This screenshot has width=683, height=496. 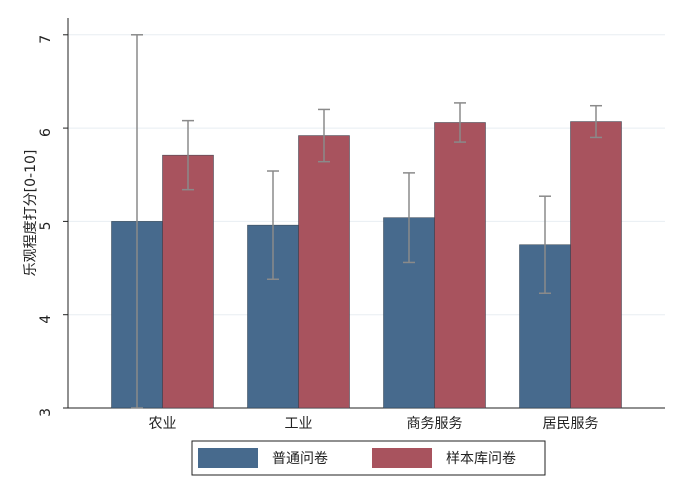 What do you see at coordinates (46, 412) in the screenshot?
I see `y-tick-label: 3` at bounding box center [46, 412].